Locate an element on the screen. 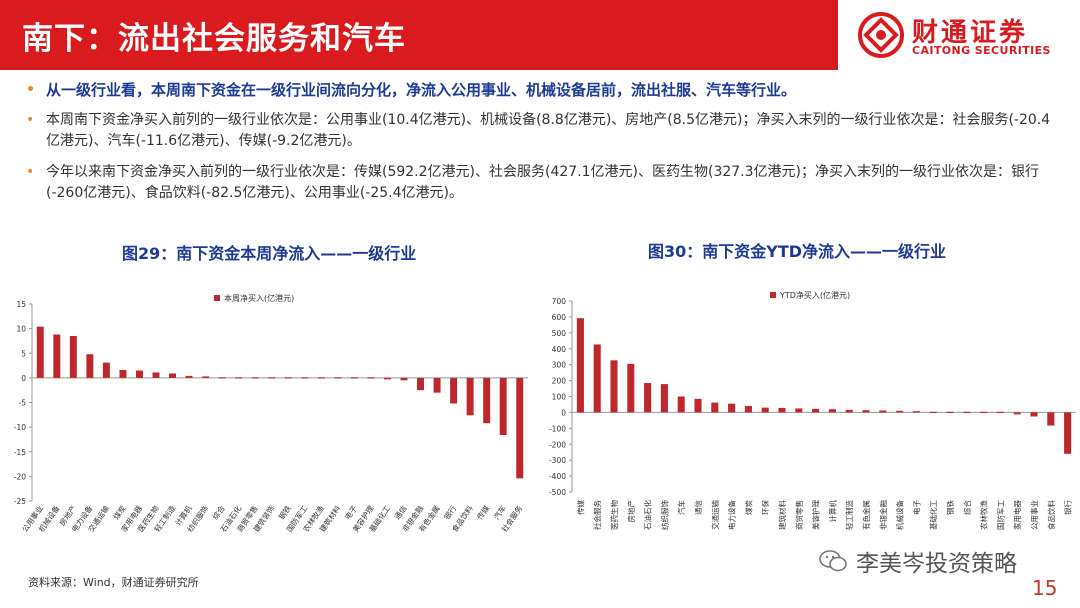  y-tick-label: 600 is located at coordinates (559, 317).